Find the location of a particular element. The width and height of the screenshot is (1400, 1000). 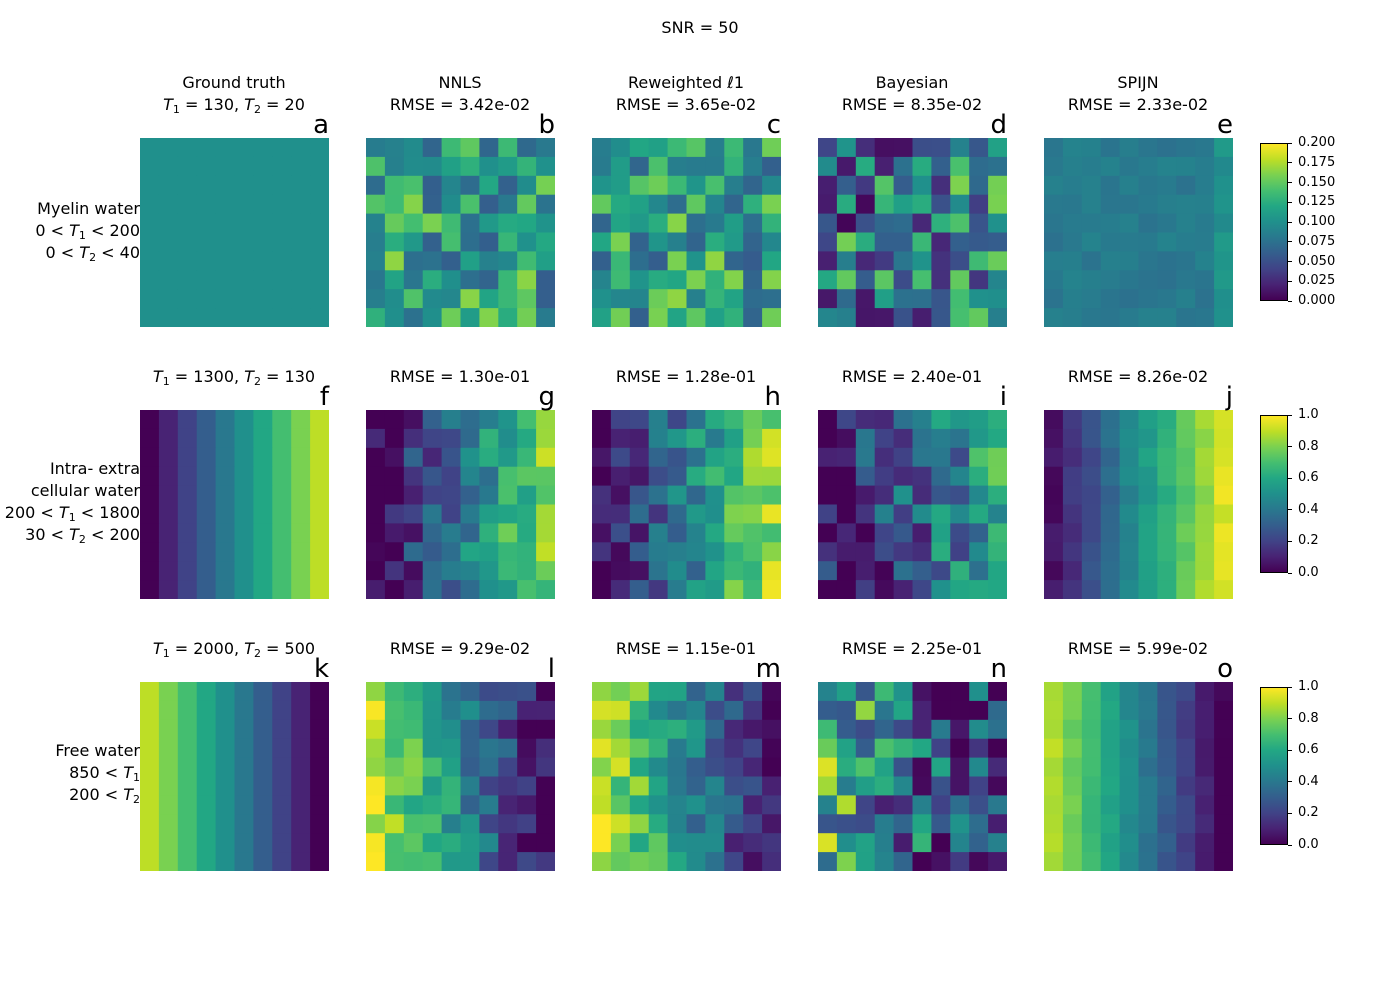

heatmap-panel-f is located at coordinates (234, 504).